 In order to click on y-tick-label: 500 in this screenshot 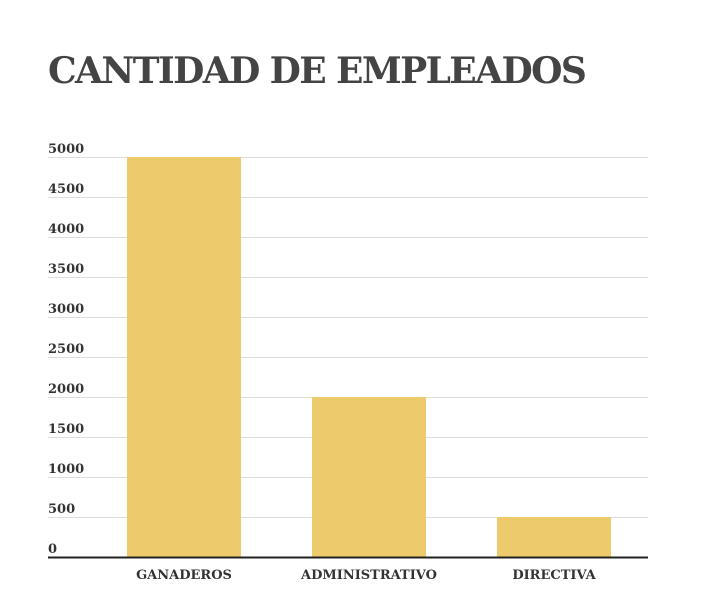, I will do `click(61, 509)`.